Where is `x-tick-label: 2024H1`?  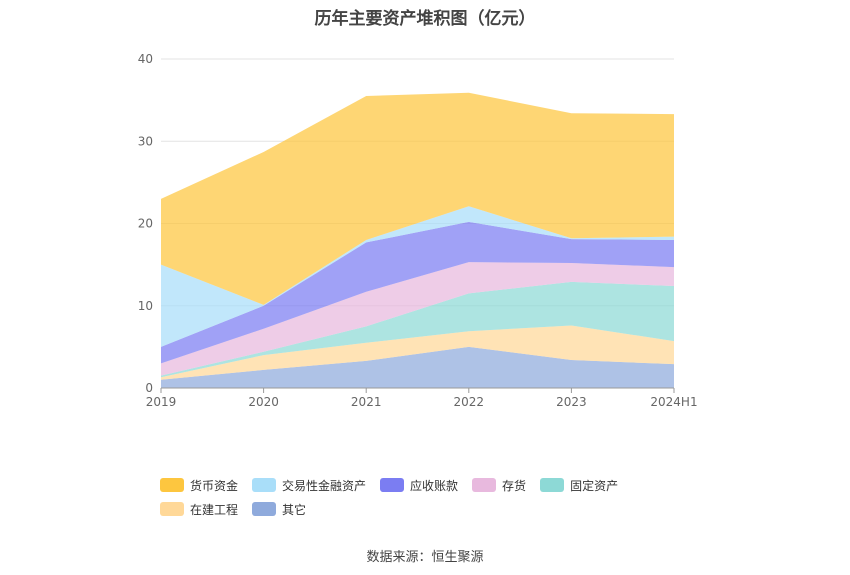 x-tick-label: 2024H1 is located at coordinates (673, 402).